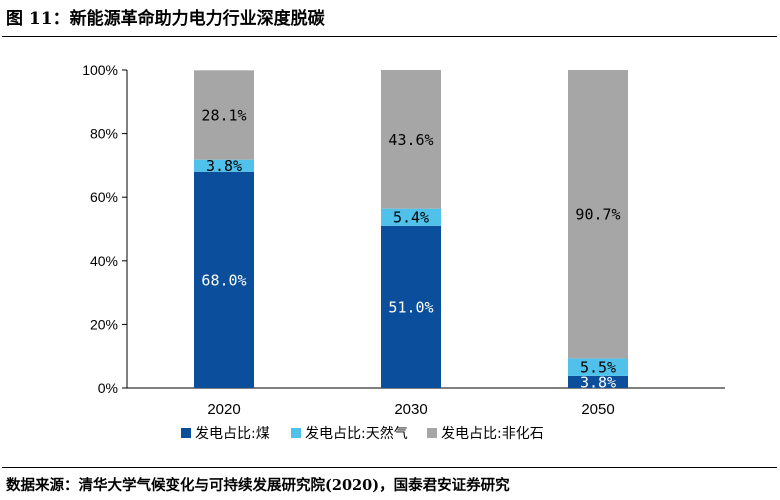 This screenshot has width=780, height=500. What do you see at coordinates (410, 409) in the screenshot?
I see `x-tick-label: 2030` at bounding box center [410, 409].